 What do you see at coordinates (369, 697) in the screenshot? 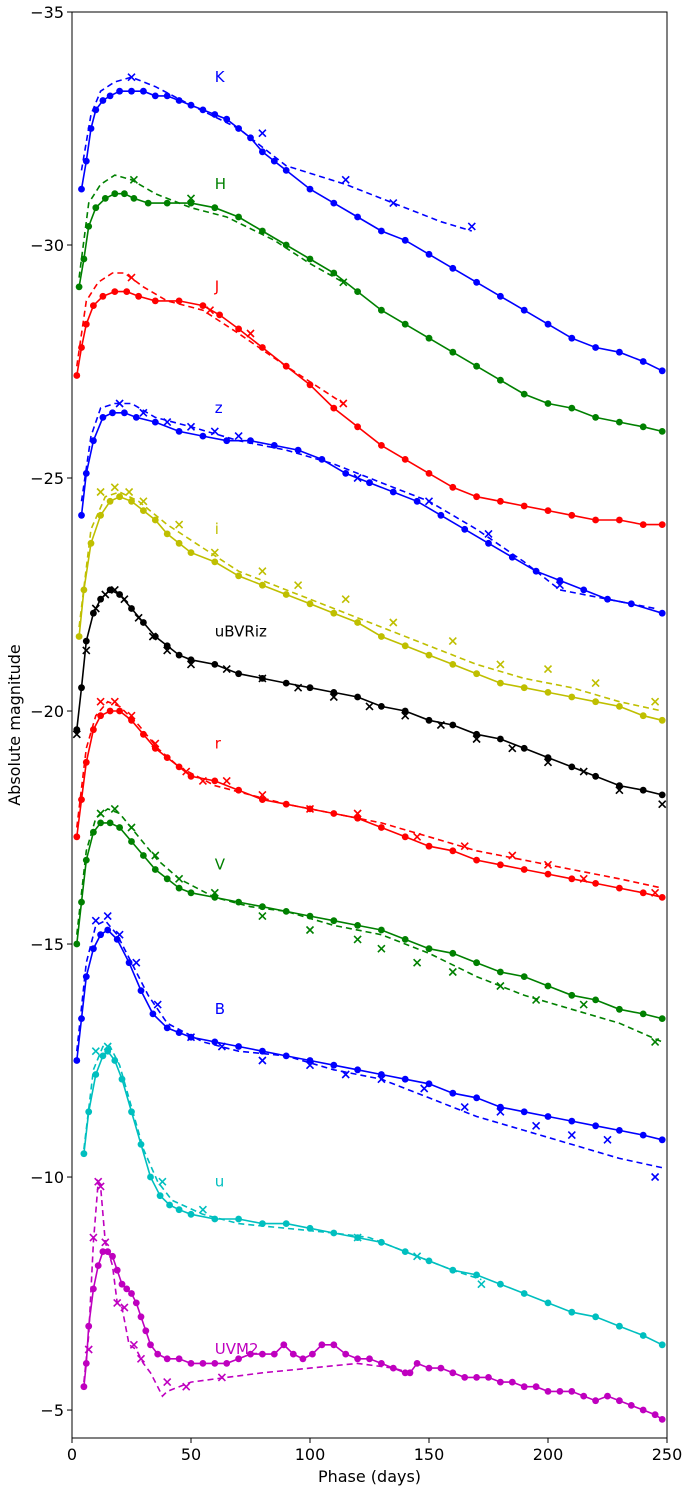
I see `series-uBVRiz` at bounding box center [369, 697].